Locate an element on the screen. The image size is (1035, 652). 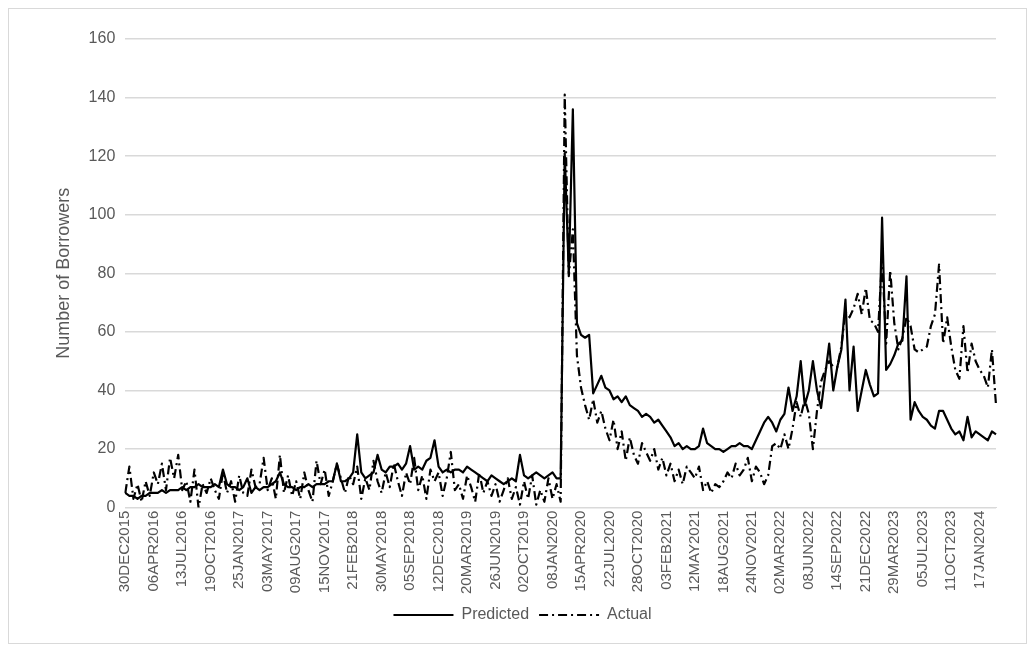
y-tick-label: 160 is located at coordinates (102, 38).